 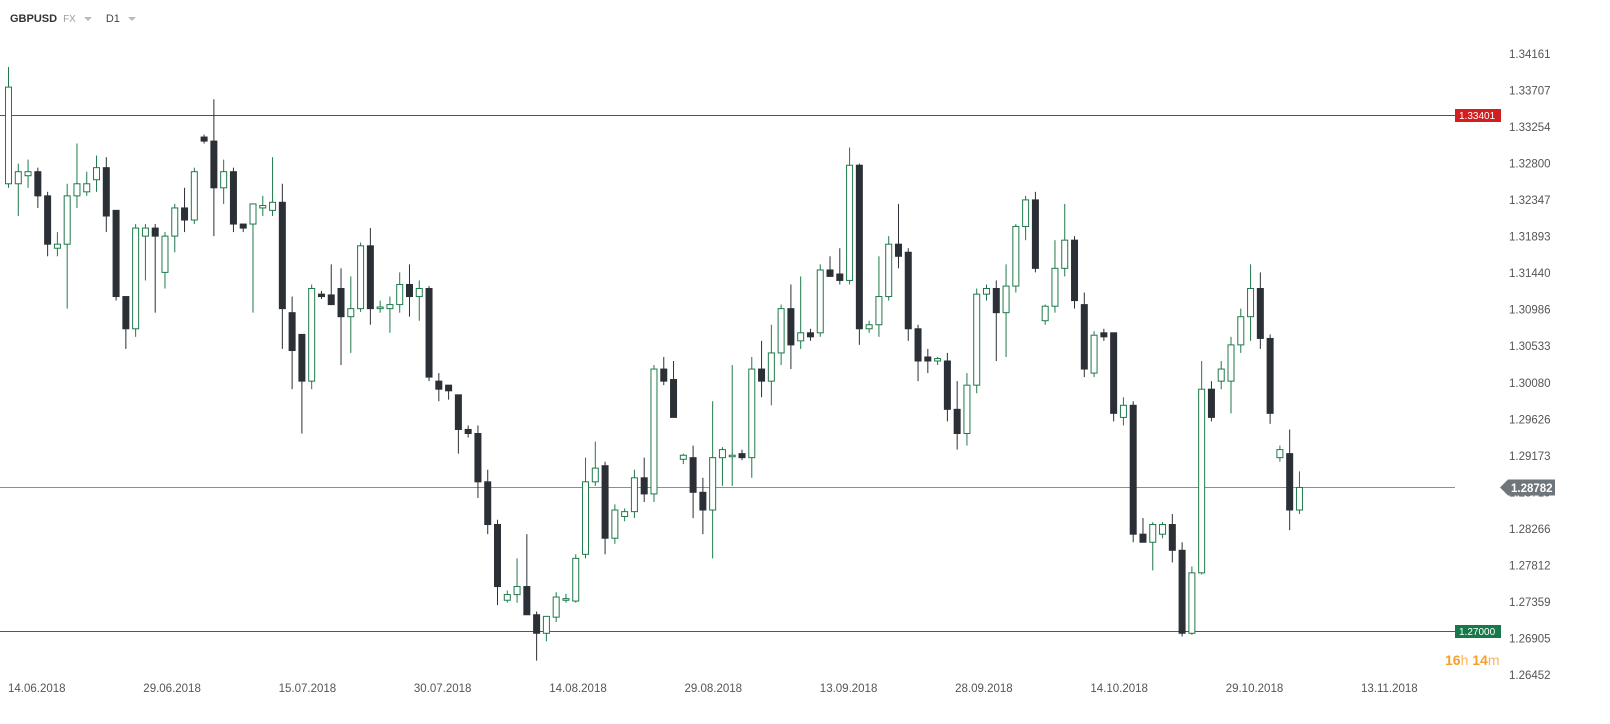 I want to click on x-tick-label: 30.07.2018, so click(x=443, y=689).